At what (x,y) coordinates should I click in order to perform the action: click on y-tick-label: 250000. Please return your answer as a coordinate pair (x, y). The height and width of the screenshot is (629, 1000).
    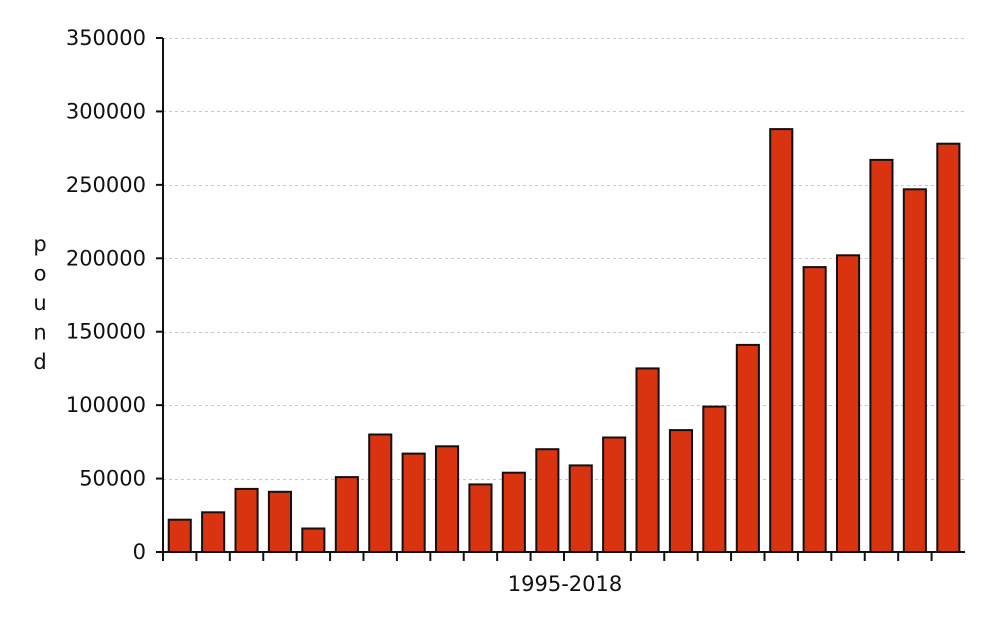
    Looking at the image, I should click on (106, 185).